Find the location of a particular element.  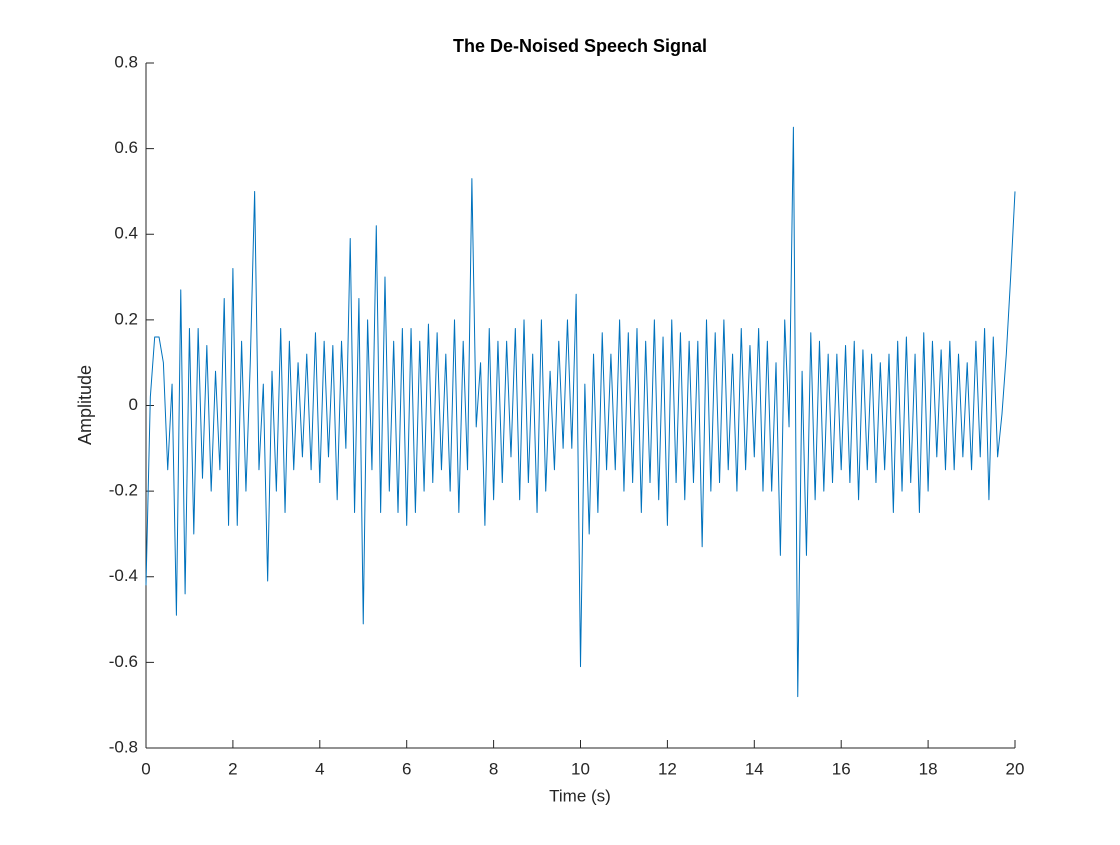

y-tick-label: 0.6 is located at coordinates (126, 147).